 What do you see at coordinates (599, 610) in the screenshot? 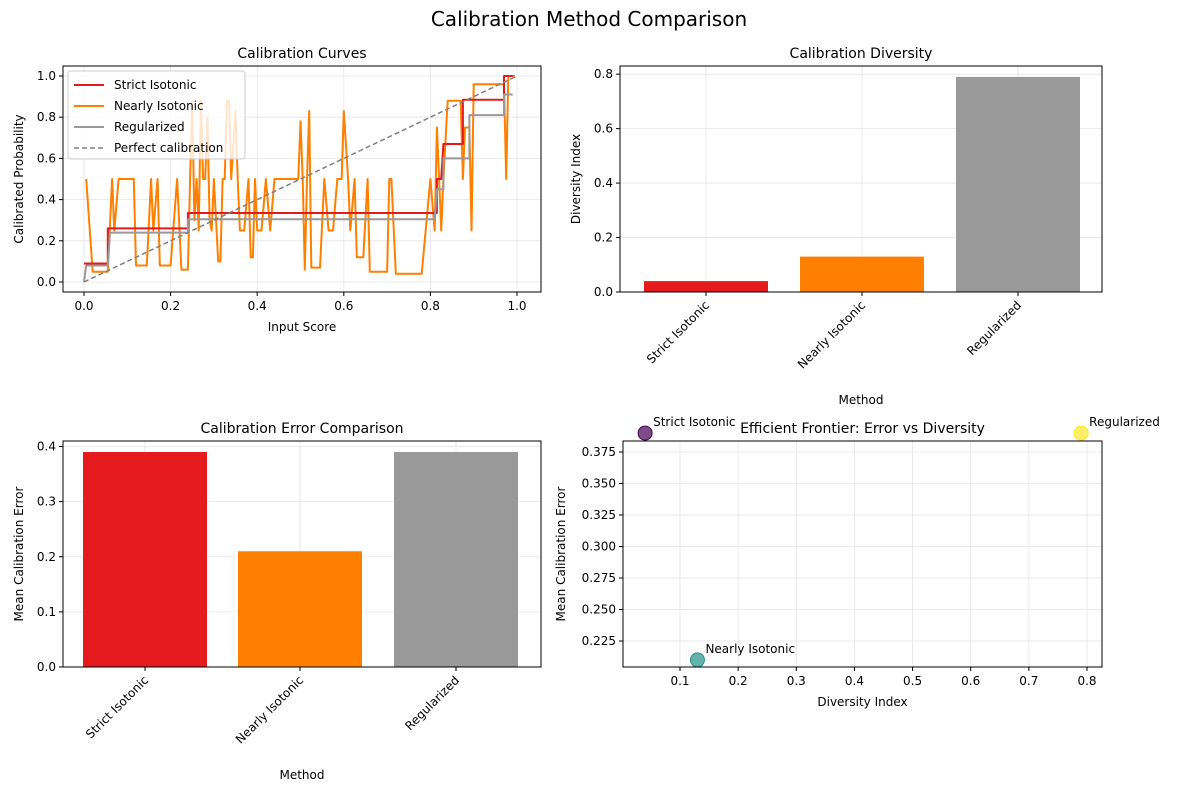
I see `y-tick-label: 0.250` at bounding box center [599, 610].